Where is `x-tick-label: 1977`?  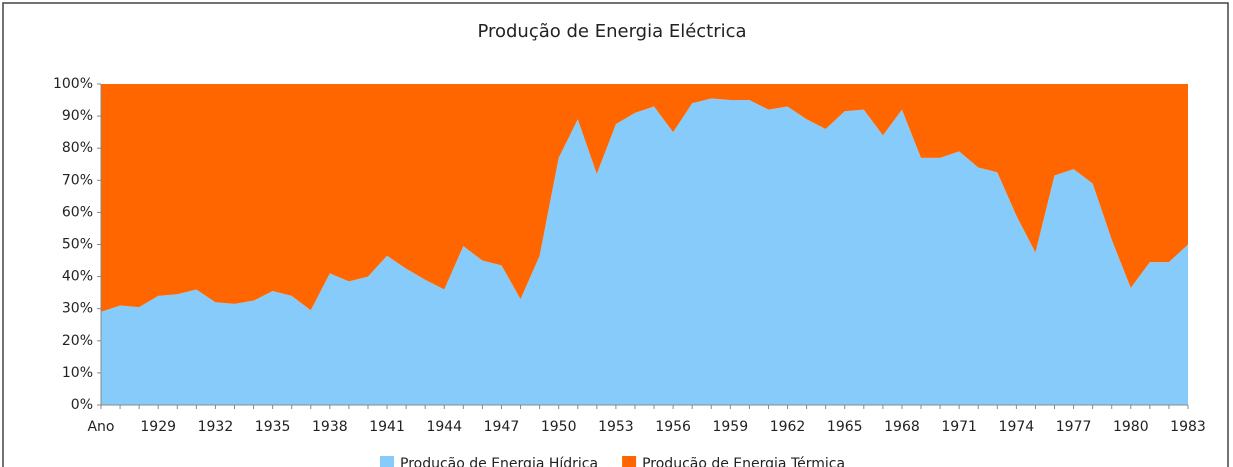
x-tick-label: 1977 is located at coordinates (1074, 427).